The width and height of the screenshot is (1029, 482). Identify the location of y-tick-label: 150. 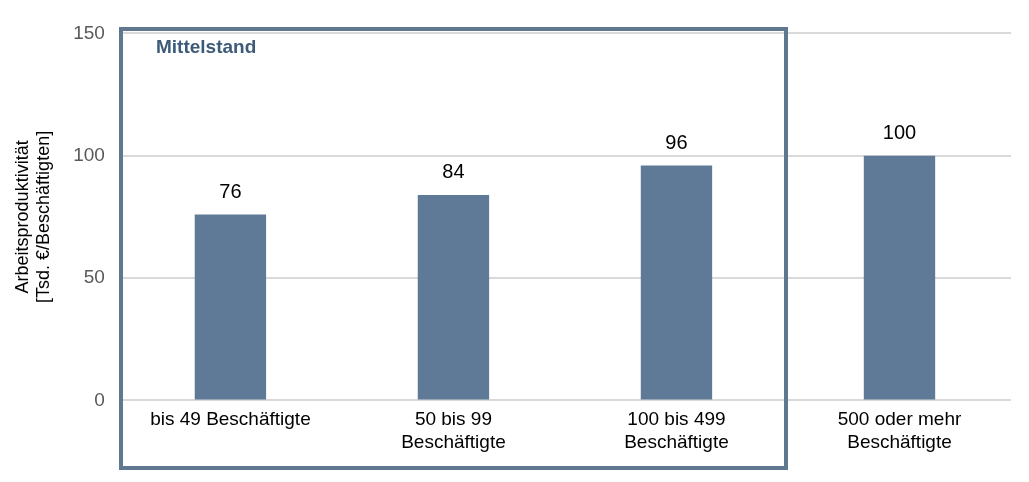
(89, 32).